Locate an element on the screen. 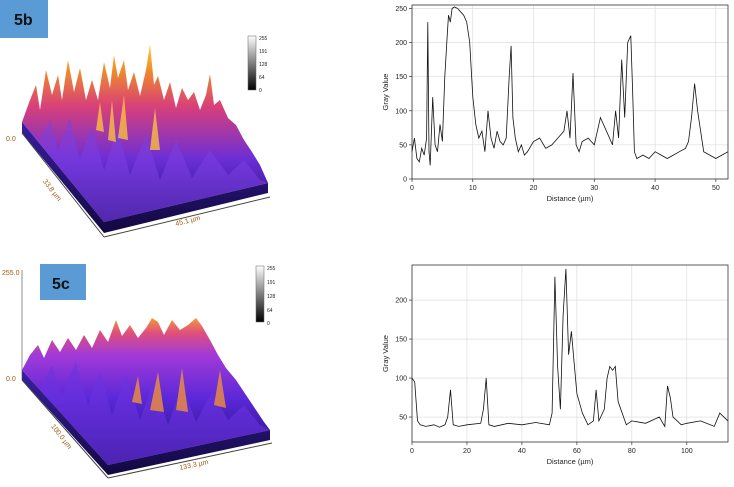 Image resolution: width=734 pixels, height=487 pixels. panel-5b-label-box is located at coordinates (24, 19).